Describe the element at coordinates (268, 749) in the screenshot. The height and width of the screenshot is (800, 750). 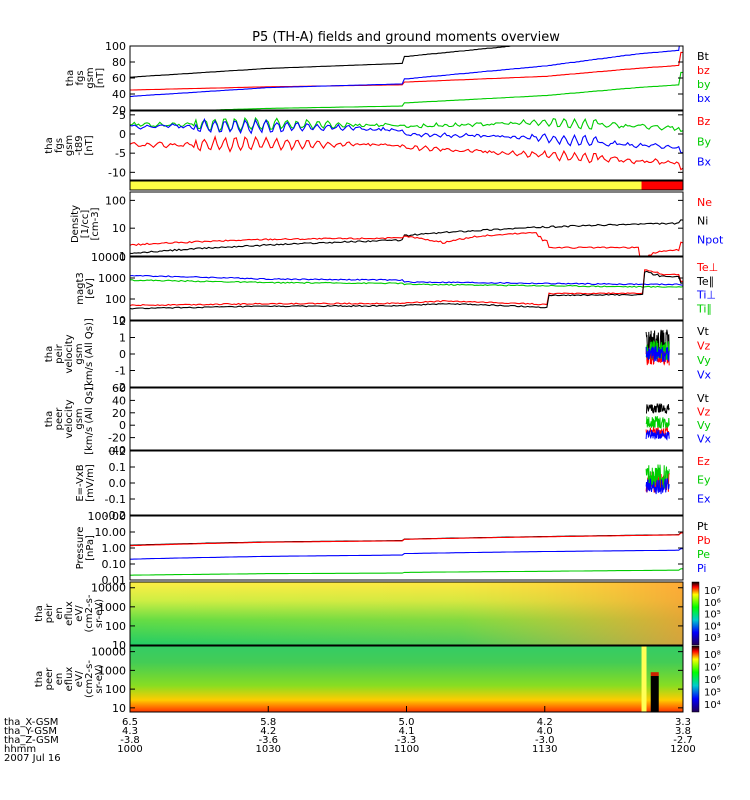
I see `x-row-value: 1030` at that location.